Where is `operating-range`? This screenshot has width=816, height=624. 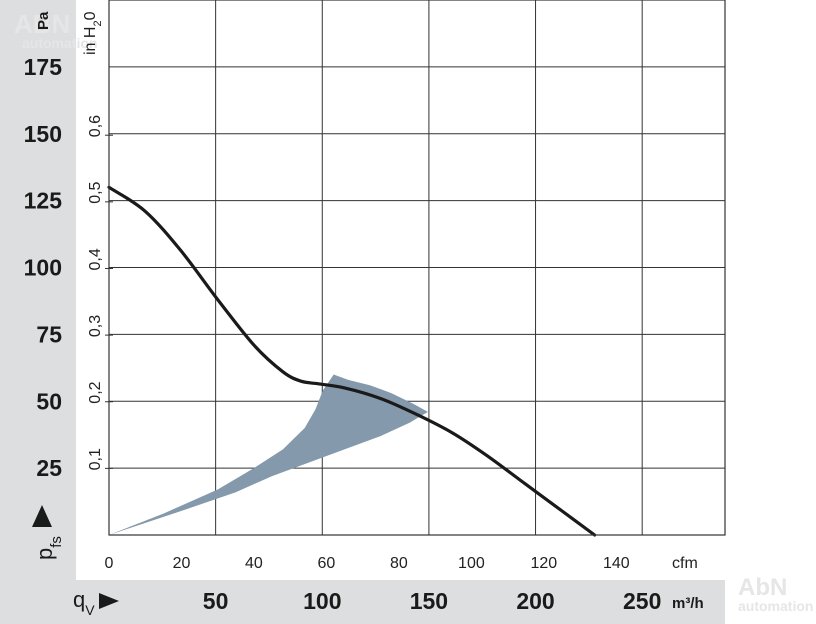
operating-range is located at coordinates (268, 454).